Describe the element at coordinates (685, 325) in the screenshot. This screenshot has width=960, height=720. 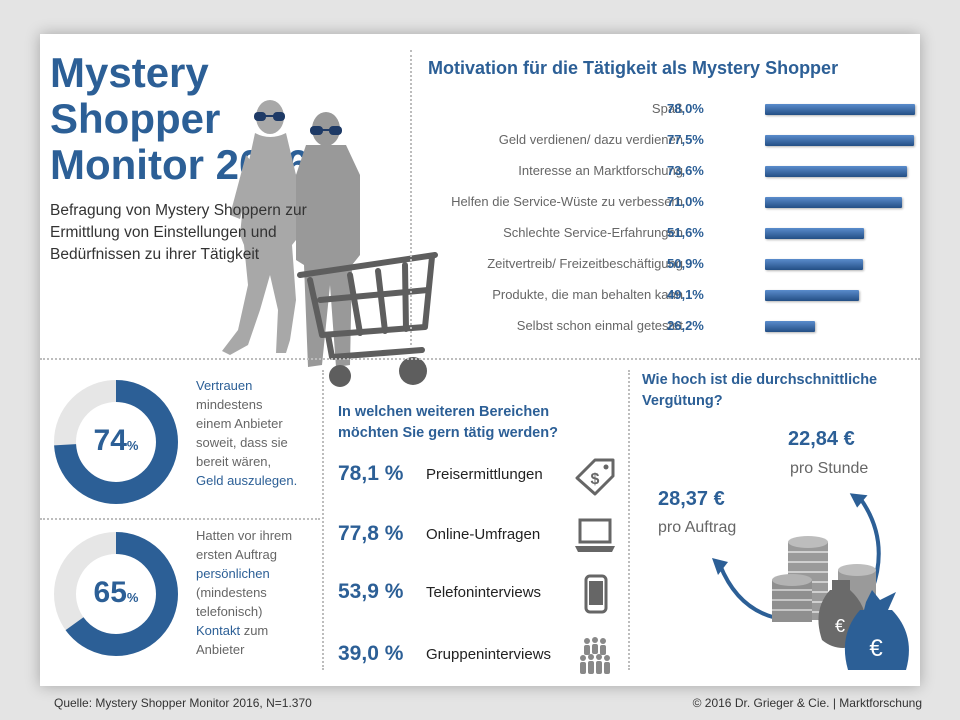
I see `motivation-value: 26,2%` at that location.